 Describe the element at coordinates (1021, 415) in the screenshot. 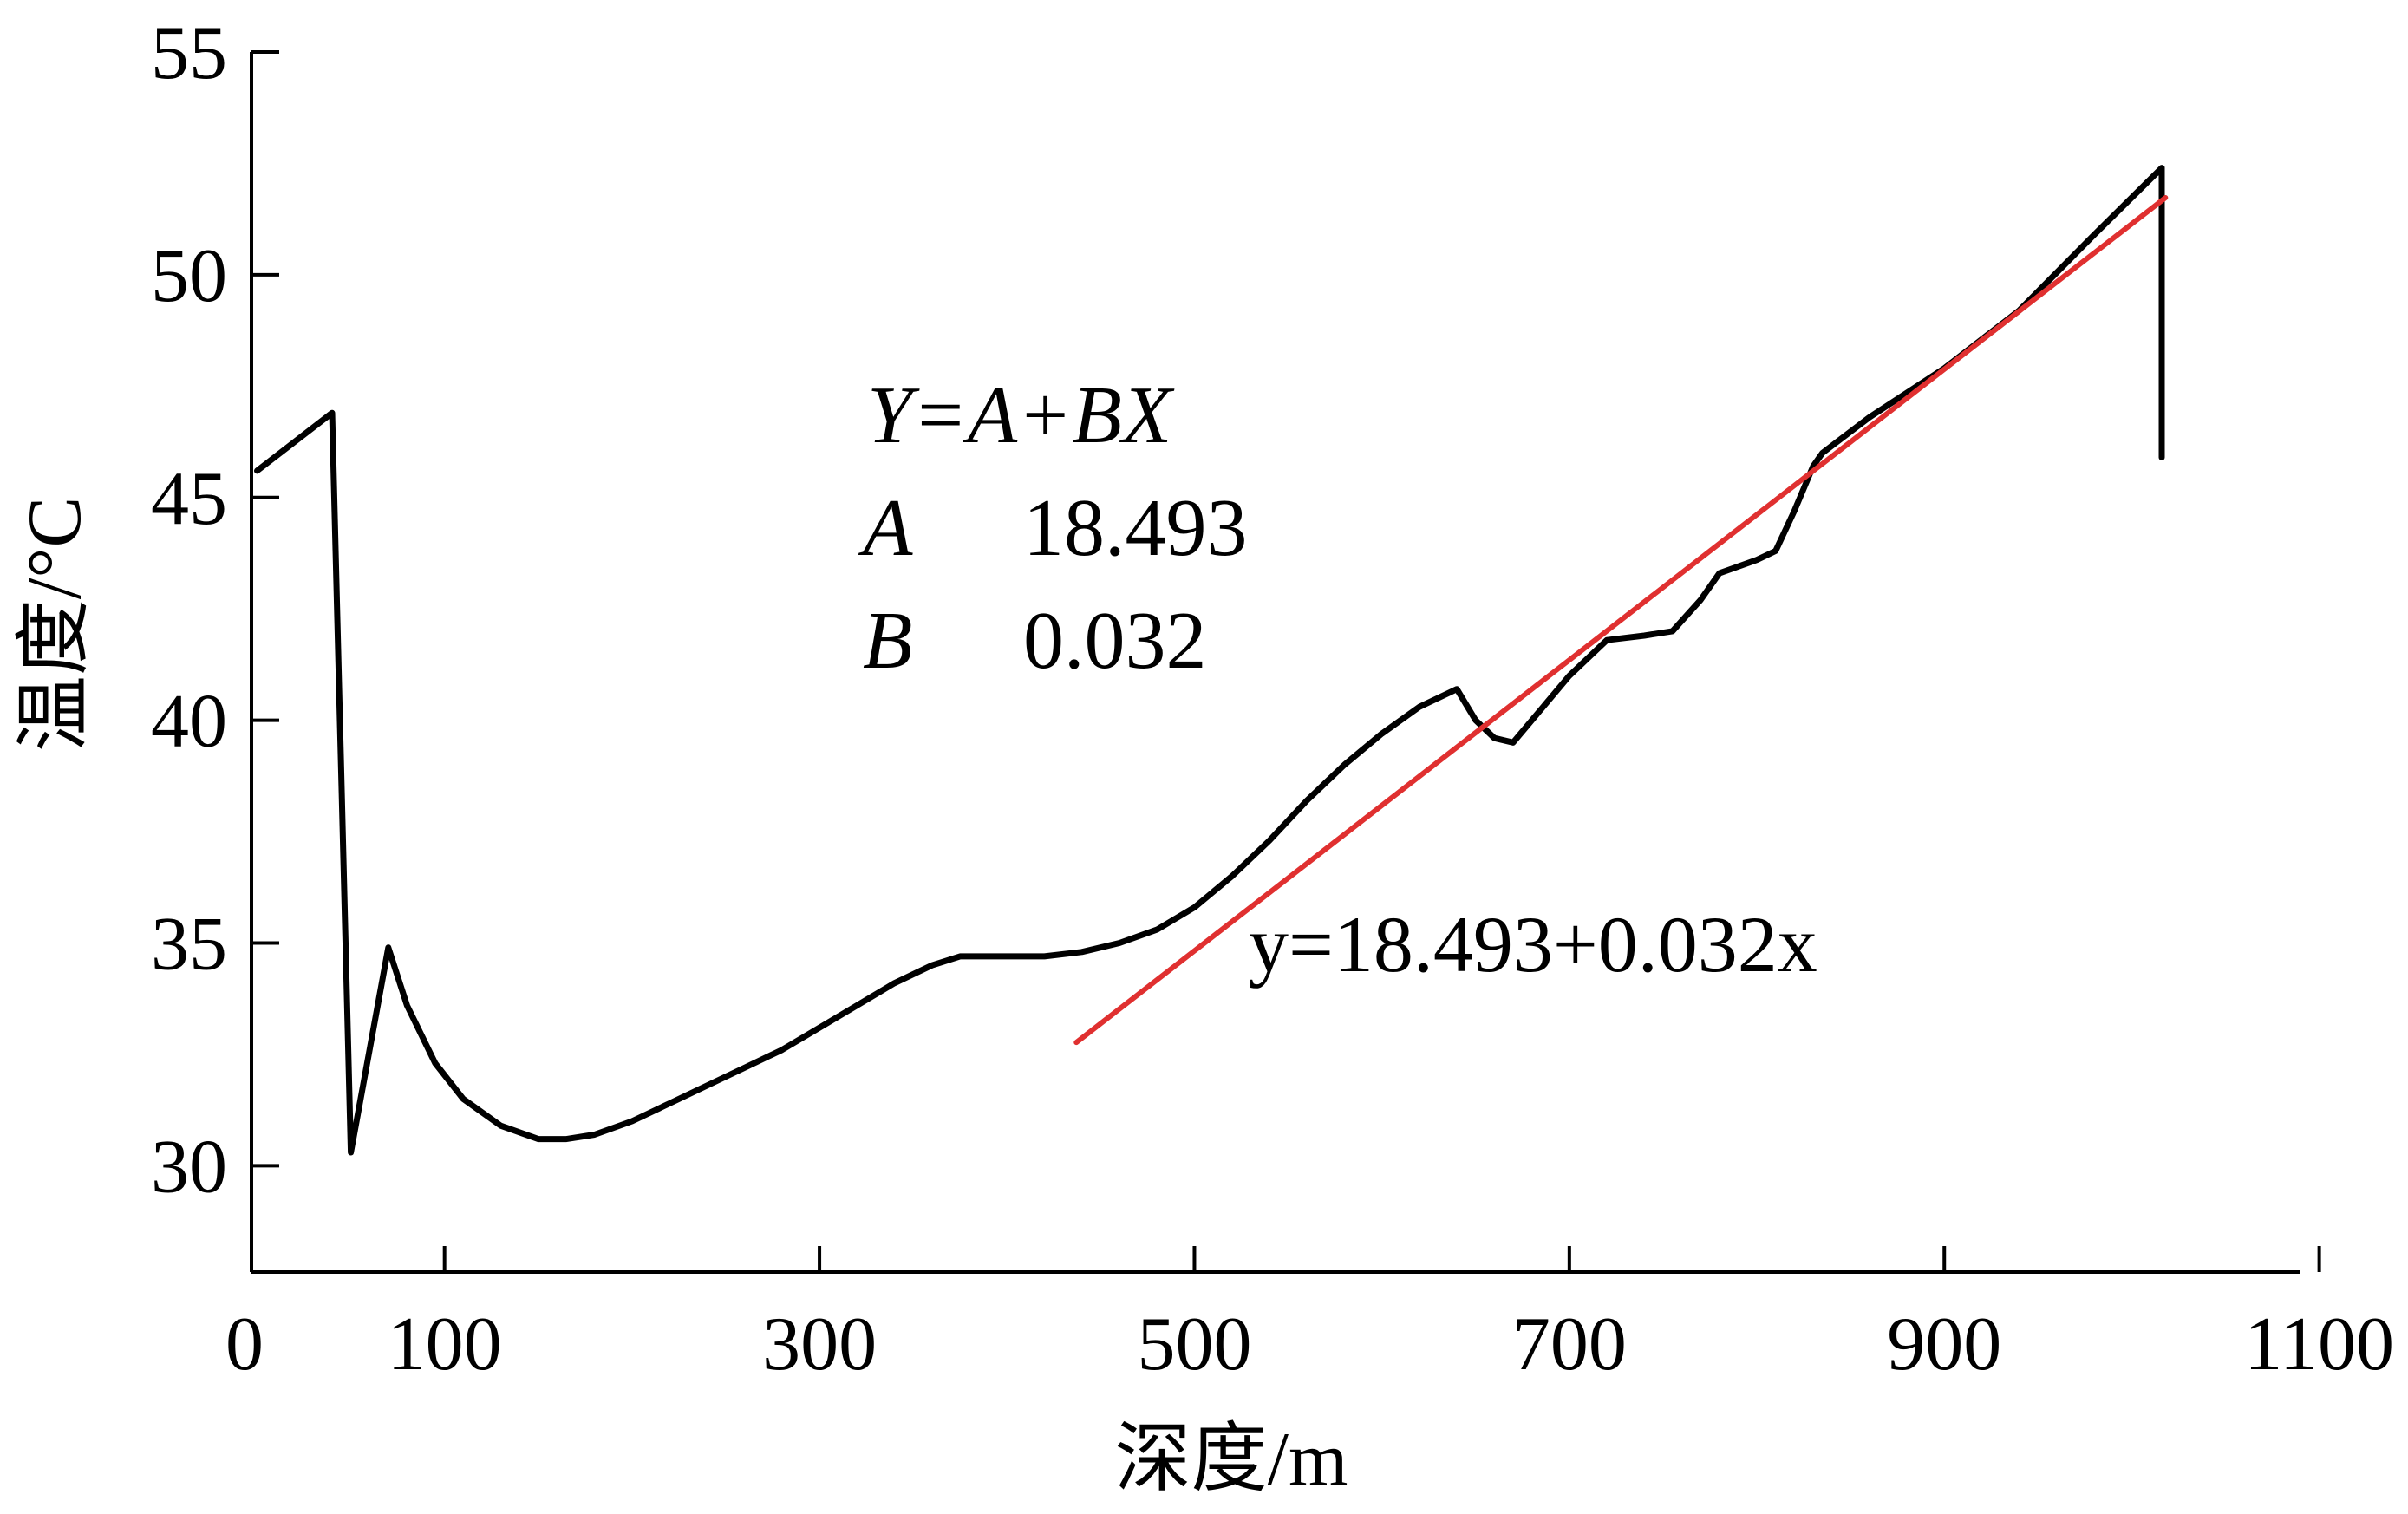

I see `model-formula: Y=A+BX` at that location.